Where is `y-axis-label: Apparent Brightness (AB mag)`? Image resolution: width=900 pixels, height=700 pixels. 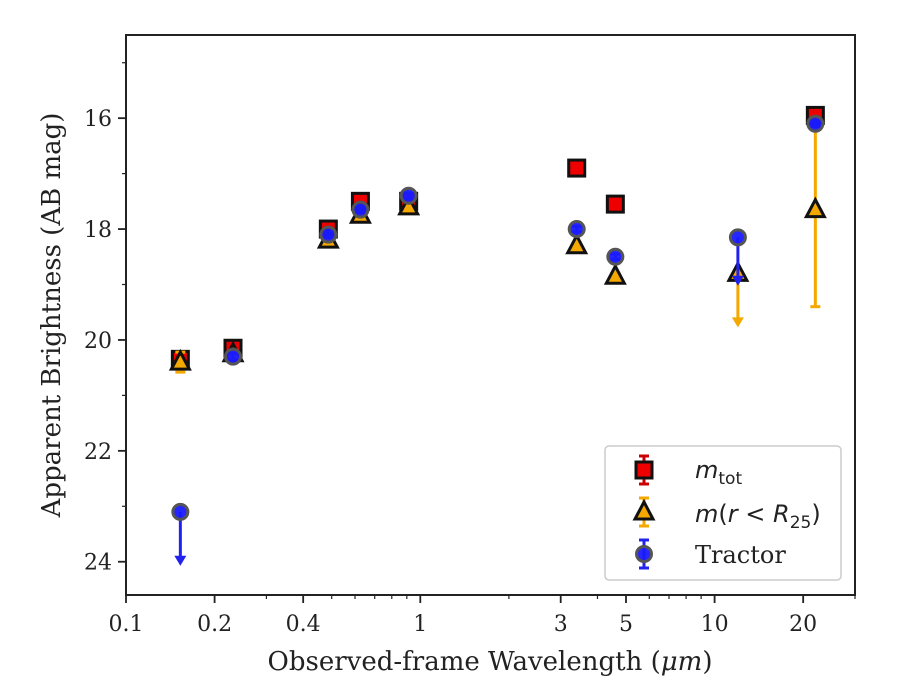 y-axis-label: Apparent Brightness (AB mag) is located at coordinates (52, 316).